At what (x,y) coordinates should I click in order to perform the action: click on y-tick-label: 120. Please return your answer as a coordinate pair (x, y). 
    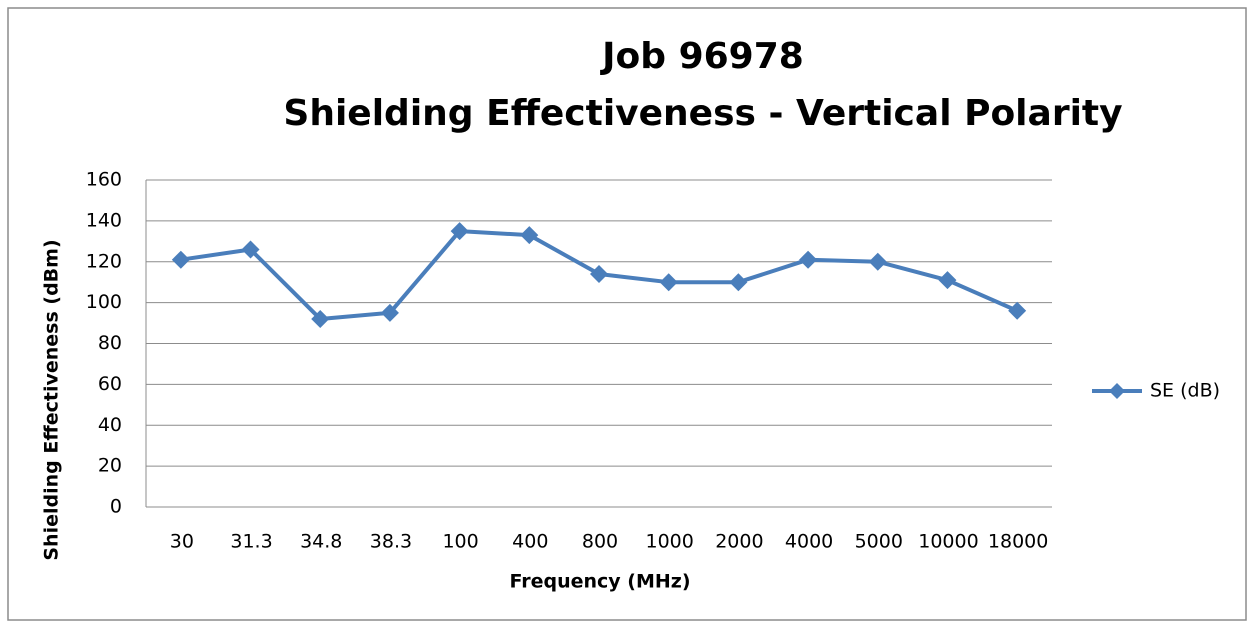
    Looking at the image, I should click on (104, 261).